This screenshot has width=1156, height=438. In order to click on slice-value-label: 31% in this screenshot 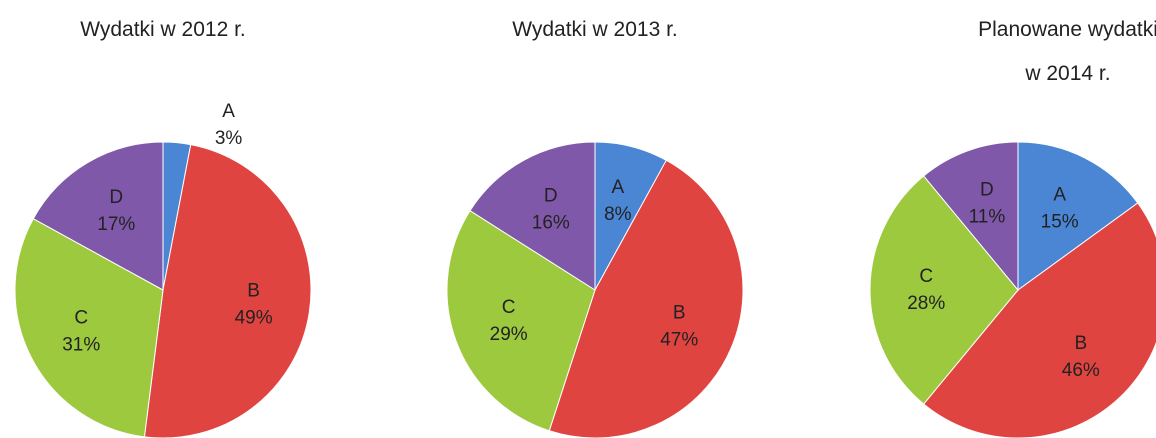, I will do `click(81, 345)`.